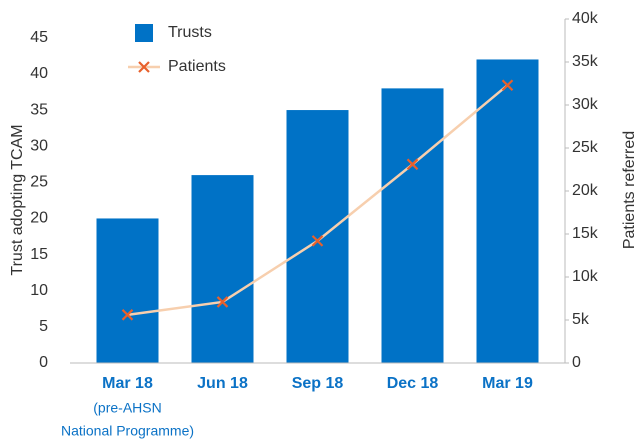 The image size is (643, 443). Describe the element at coordinates (222, 383) in the screenshot. I see `x-tick-label: Jun 18` at that location.